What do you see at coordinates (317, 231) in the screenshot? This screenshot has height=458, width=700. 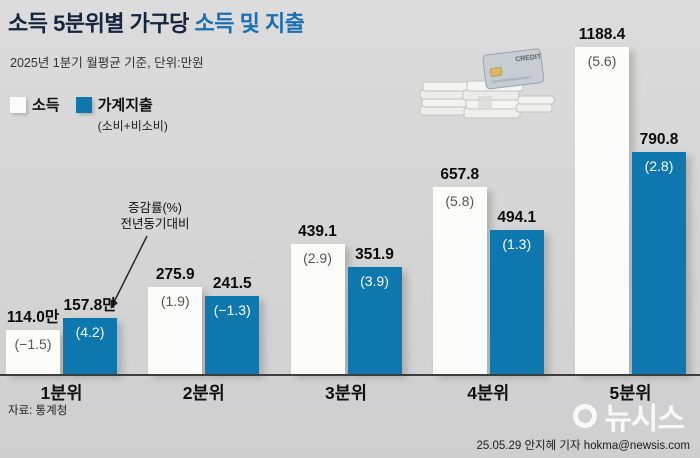 I see `income-value-label: 439.1` at bounding box center [317, 231].